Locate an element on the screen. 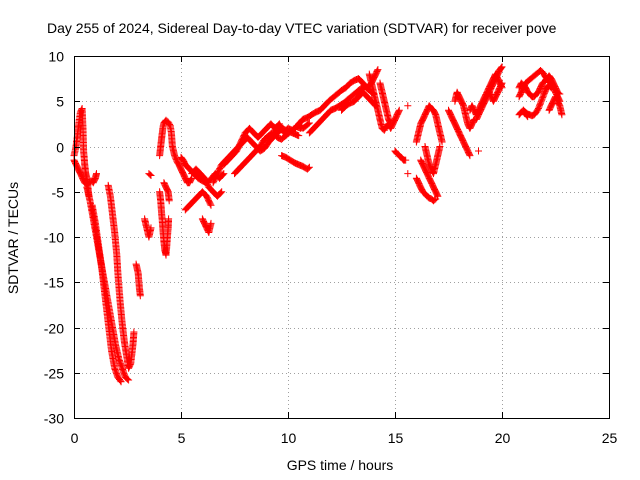 The width and height of the screenshot is (640, 480). y-tick-label: -25 is located at coordinates (54, 374).